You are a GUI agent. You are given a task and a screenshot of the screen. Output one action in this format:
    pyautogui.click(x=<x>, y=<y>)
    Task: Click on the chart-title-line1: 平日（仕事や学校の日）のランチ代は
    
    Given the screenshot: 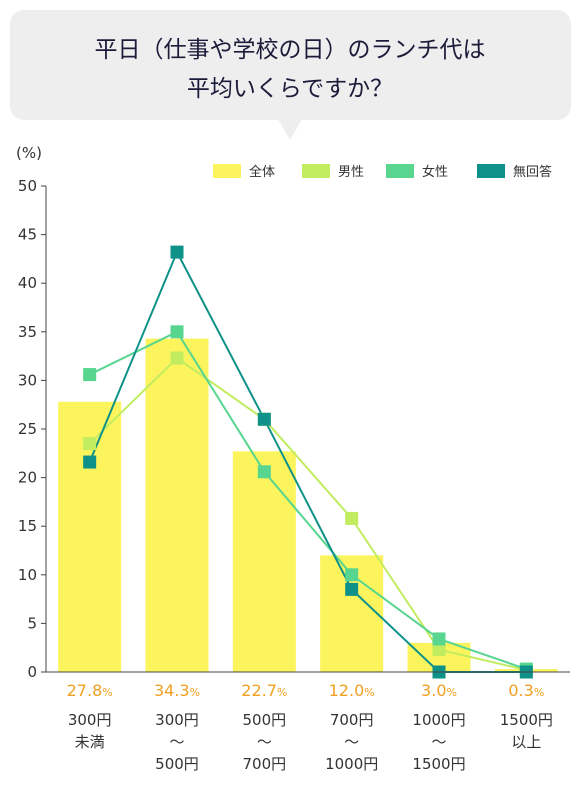 What is the action you would take?
    pyautogui.click(x=290, y=50)
    